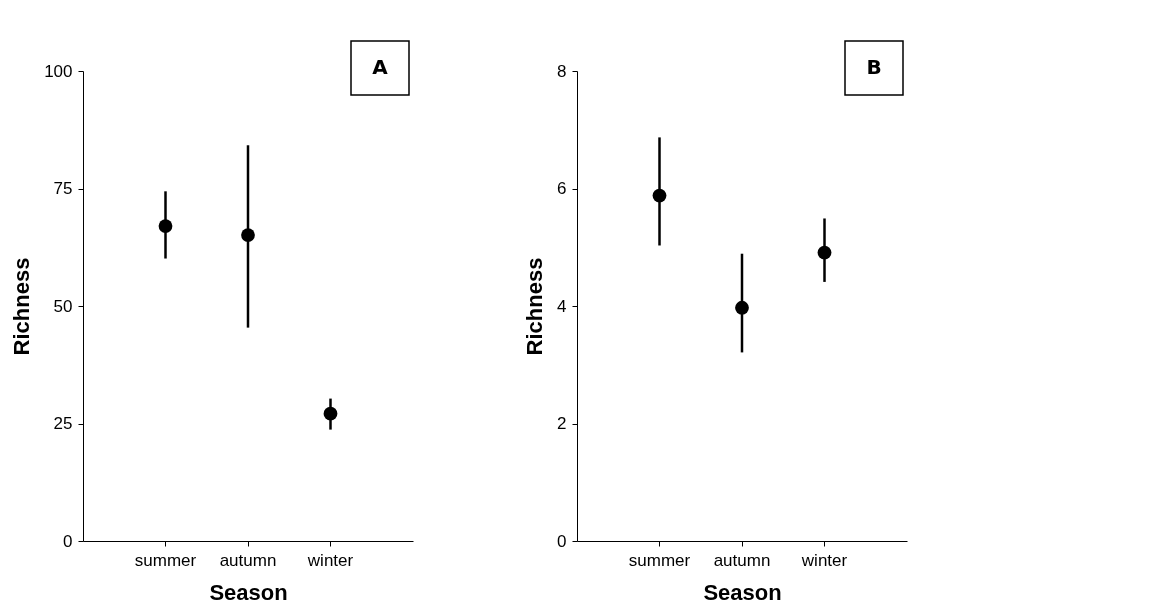  What do you see at coordinates (562, 188) in the screenshot?
I see `y-tick-label: 6` at bounding box center [562, 188].